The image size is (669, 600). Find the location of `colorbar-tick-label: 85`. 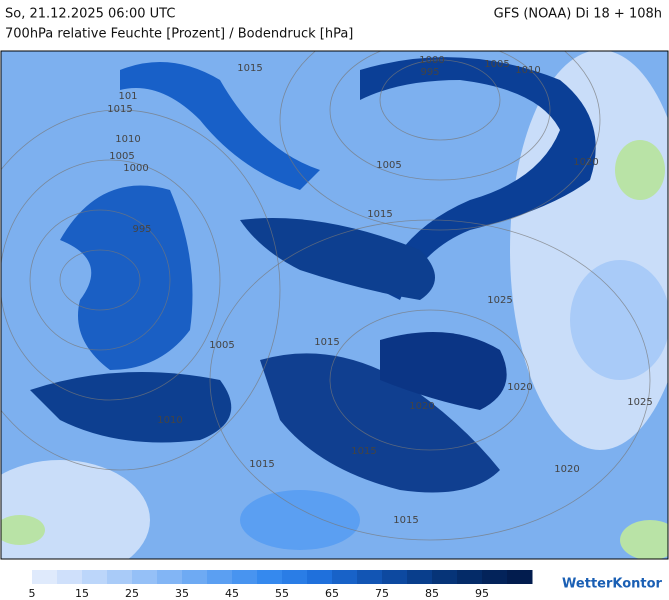

colorbar-tick-label: 85 is located at coordinates (432, 593).